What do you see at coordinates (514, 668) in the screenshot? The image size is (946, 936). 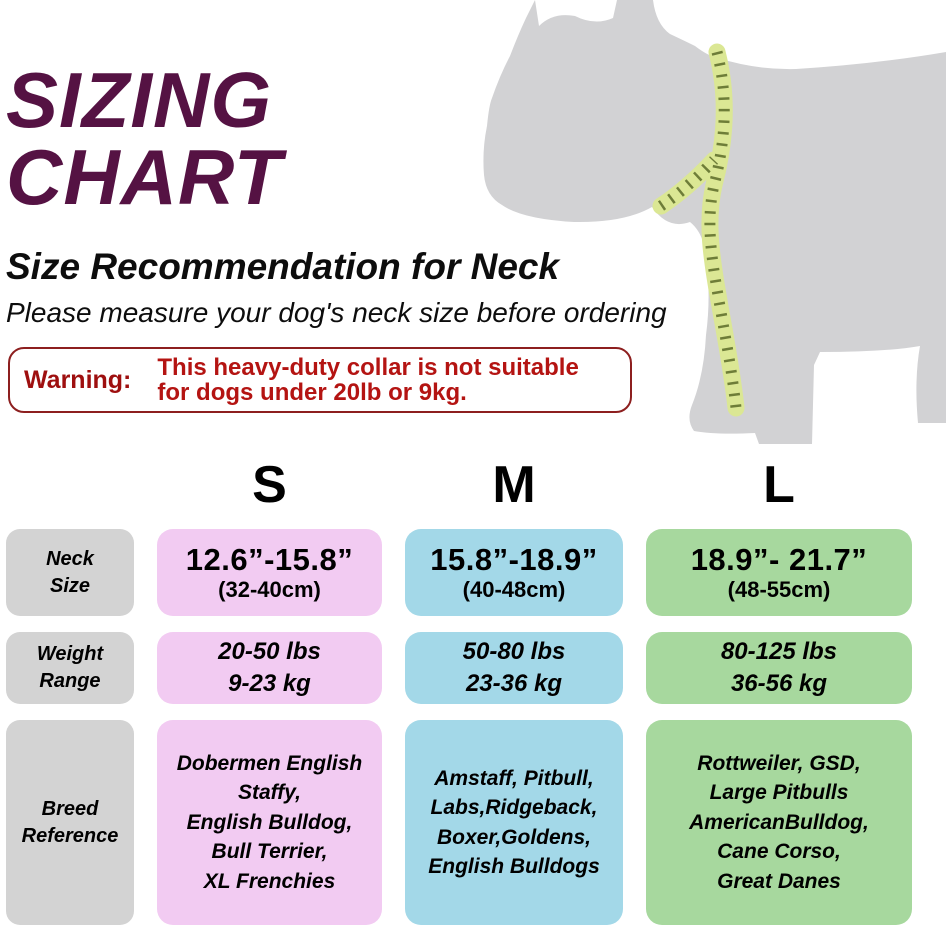 I see `weight-range-cell-m: 50-80 lbs 23-36 kg` at bounding box center [514, 668].